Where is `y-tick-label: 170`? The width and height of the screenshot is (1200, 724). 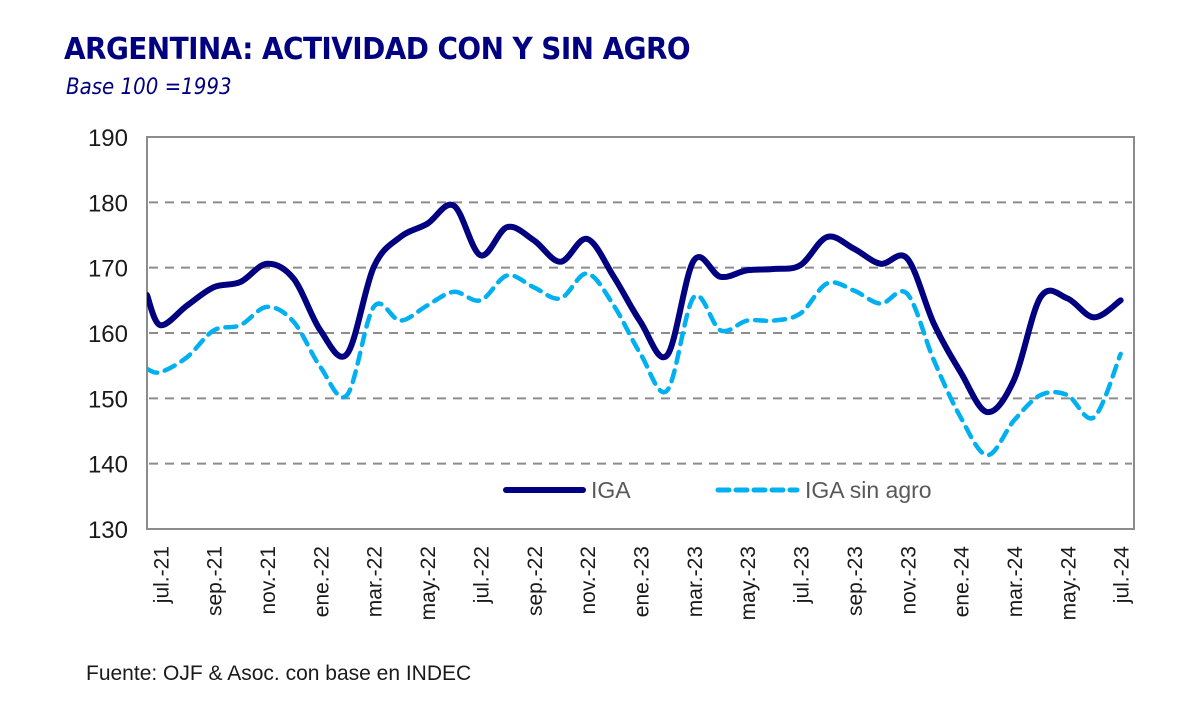 y-tick-label: 170 is located at coordinates (108, 269).